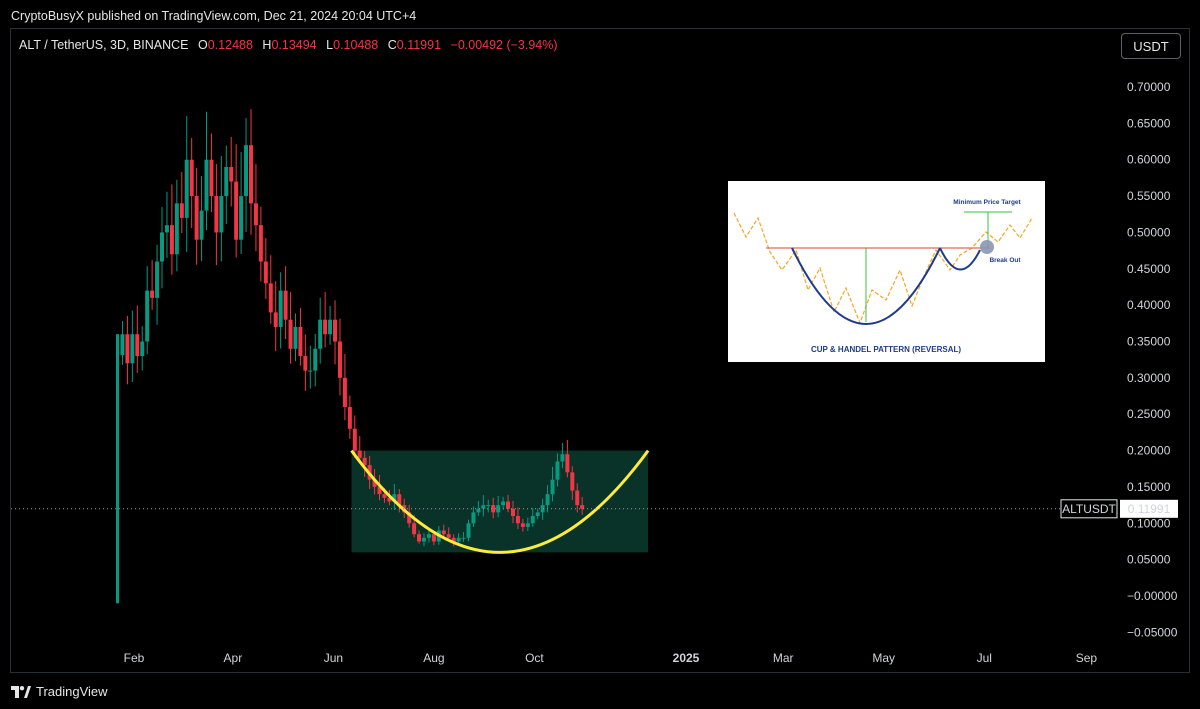 Image resolution: width=1200 pixels, height=709 pixels. I want to click on y-tick-label: 0.40000, so click(1149, 305).